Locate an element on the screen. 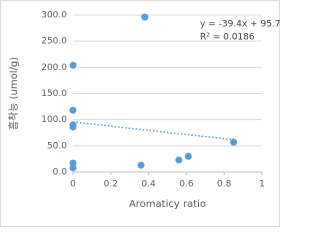  y-tick-label: 150.0 is located at coordinates (54, 94).